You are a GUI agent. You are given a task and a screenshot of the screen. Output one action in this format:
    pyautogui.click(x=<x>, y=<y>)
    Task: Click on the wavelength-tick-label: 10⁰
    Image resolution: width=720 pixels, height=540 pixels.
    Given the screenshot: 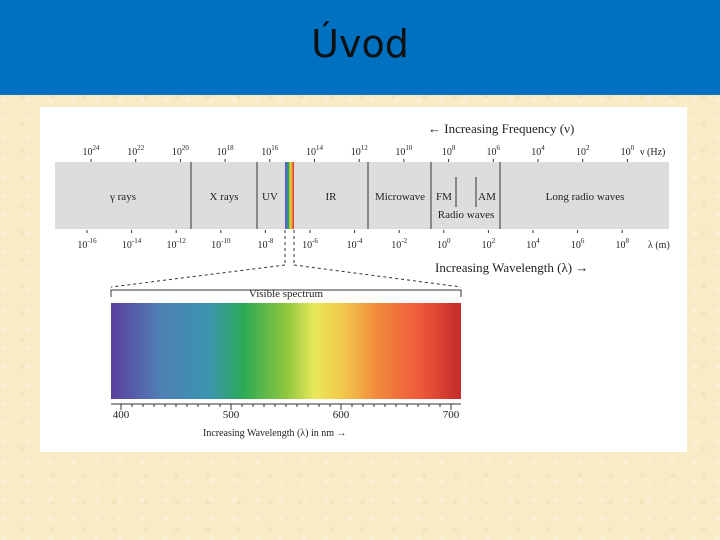 What is the action you would take?
    pyautogui.click(x=444, y=244)
    